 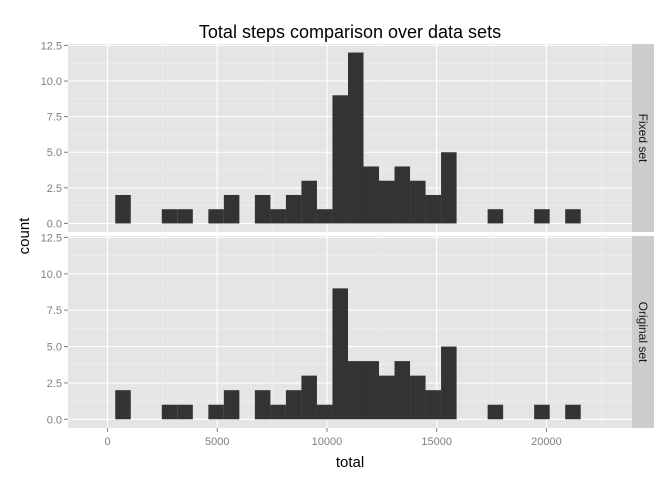 What do you see at coordinates (436, 442) in the screenshot?
I see `x-tick-label: 15000` at bounding box center [436, 442].